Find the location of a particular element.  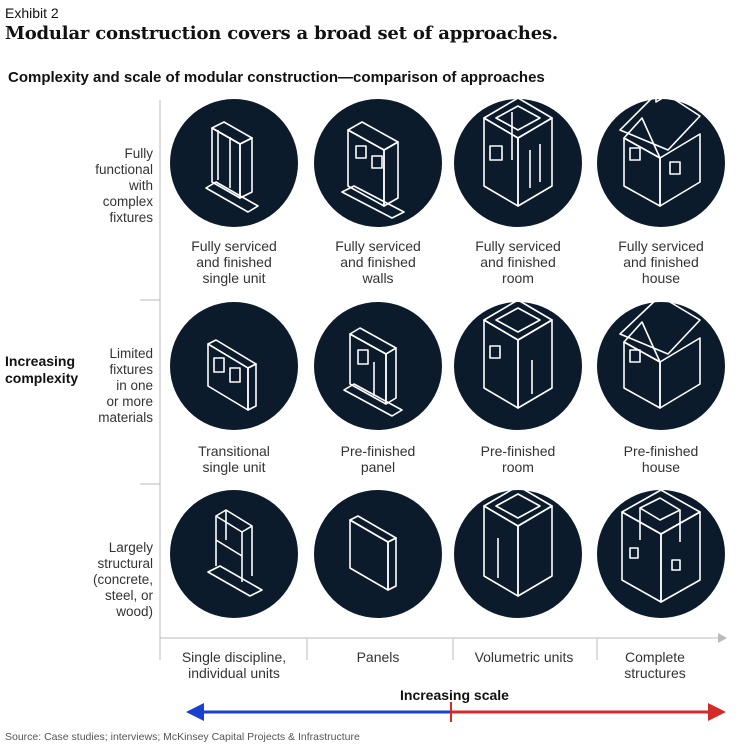

row-label-line: or more is located at coordinates (129, 401).